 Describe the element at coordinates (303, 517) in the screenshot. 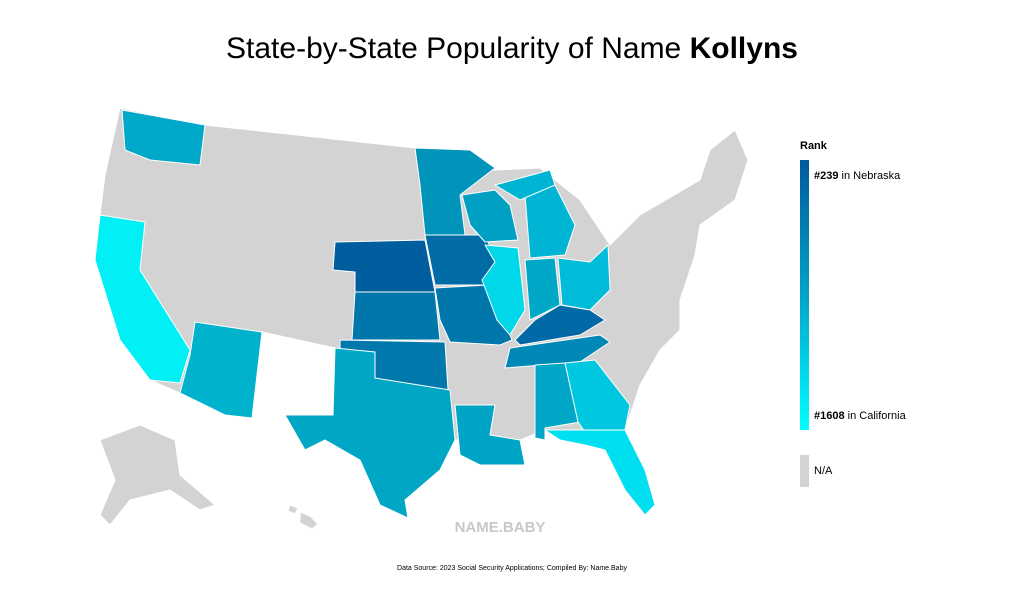

I see `hawaii` at that location.